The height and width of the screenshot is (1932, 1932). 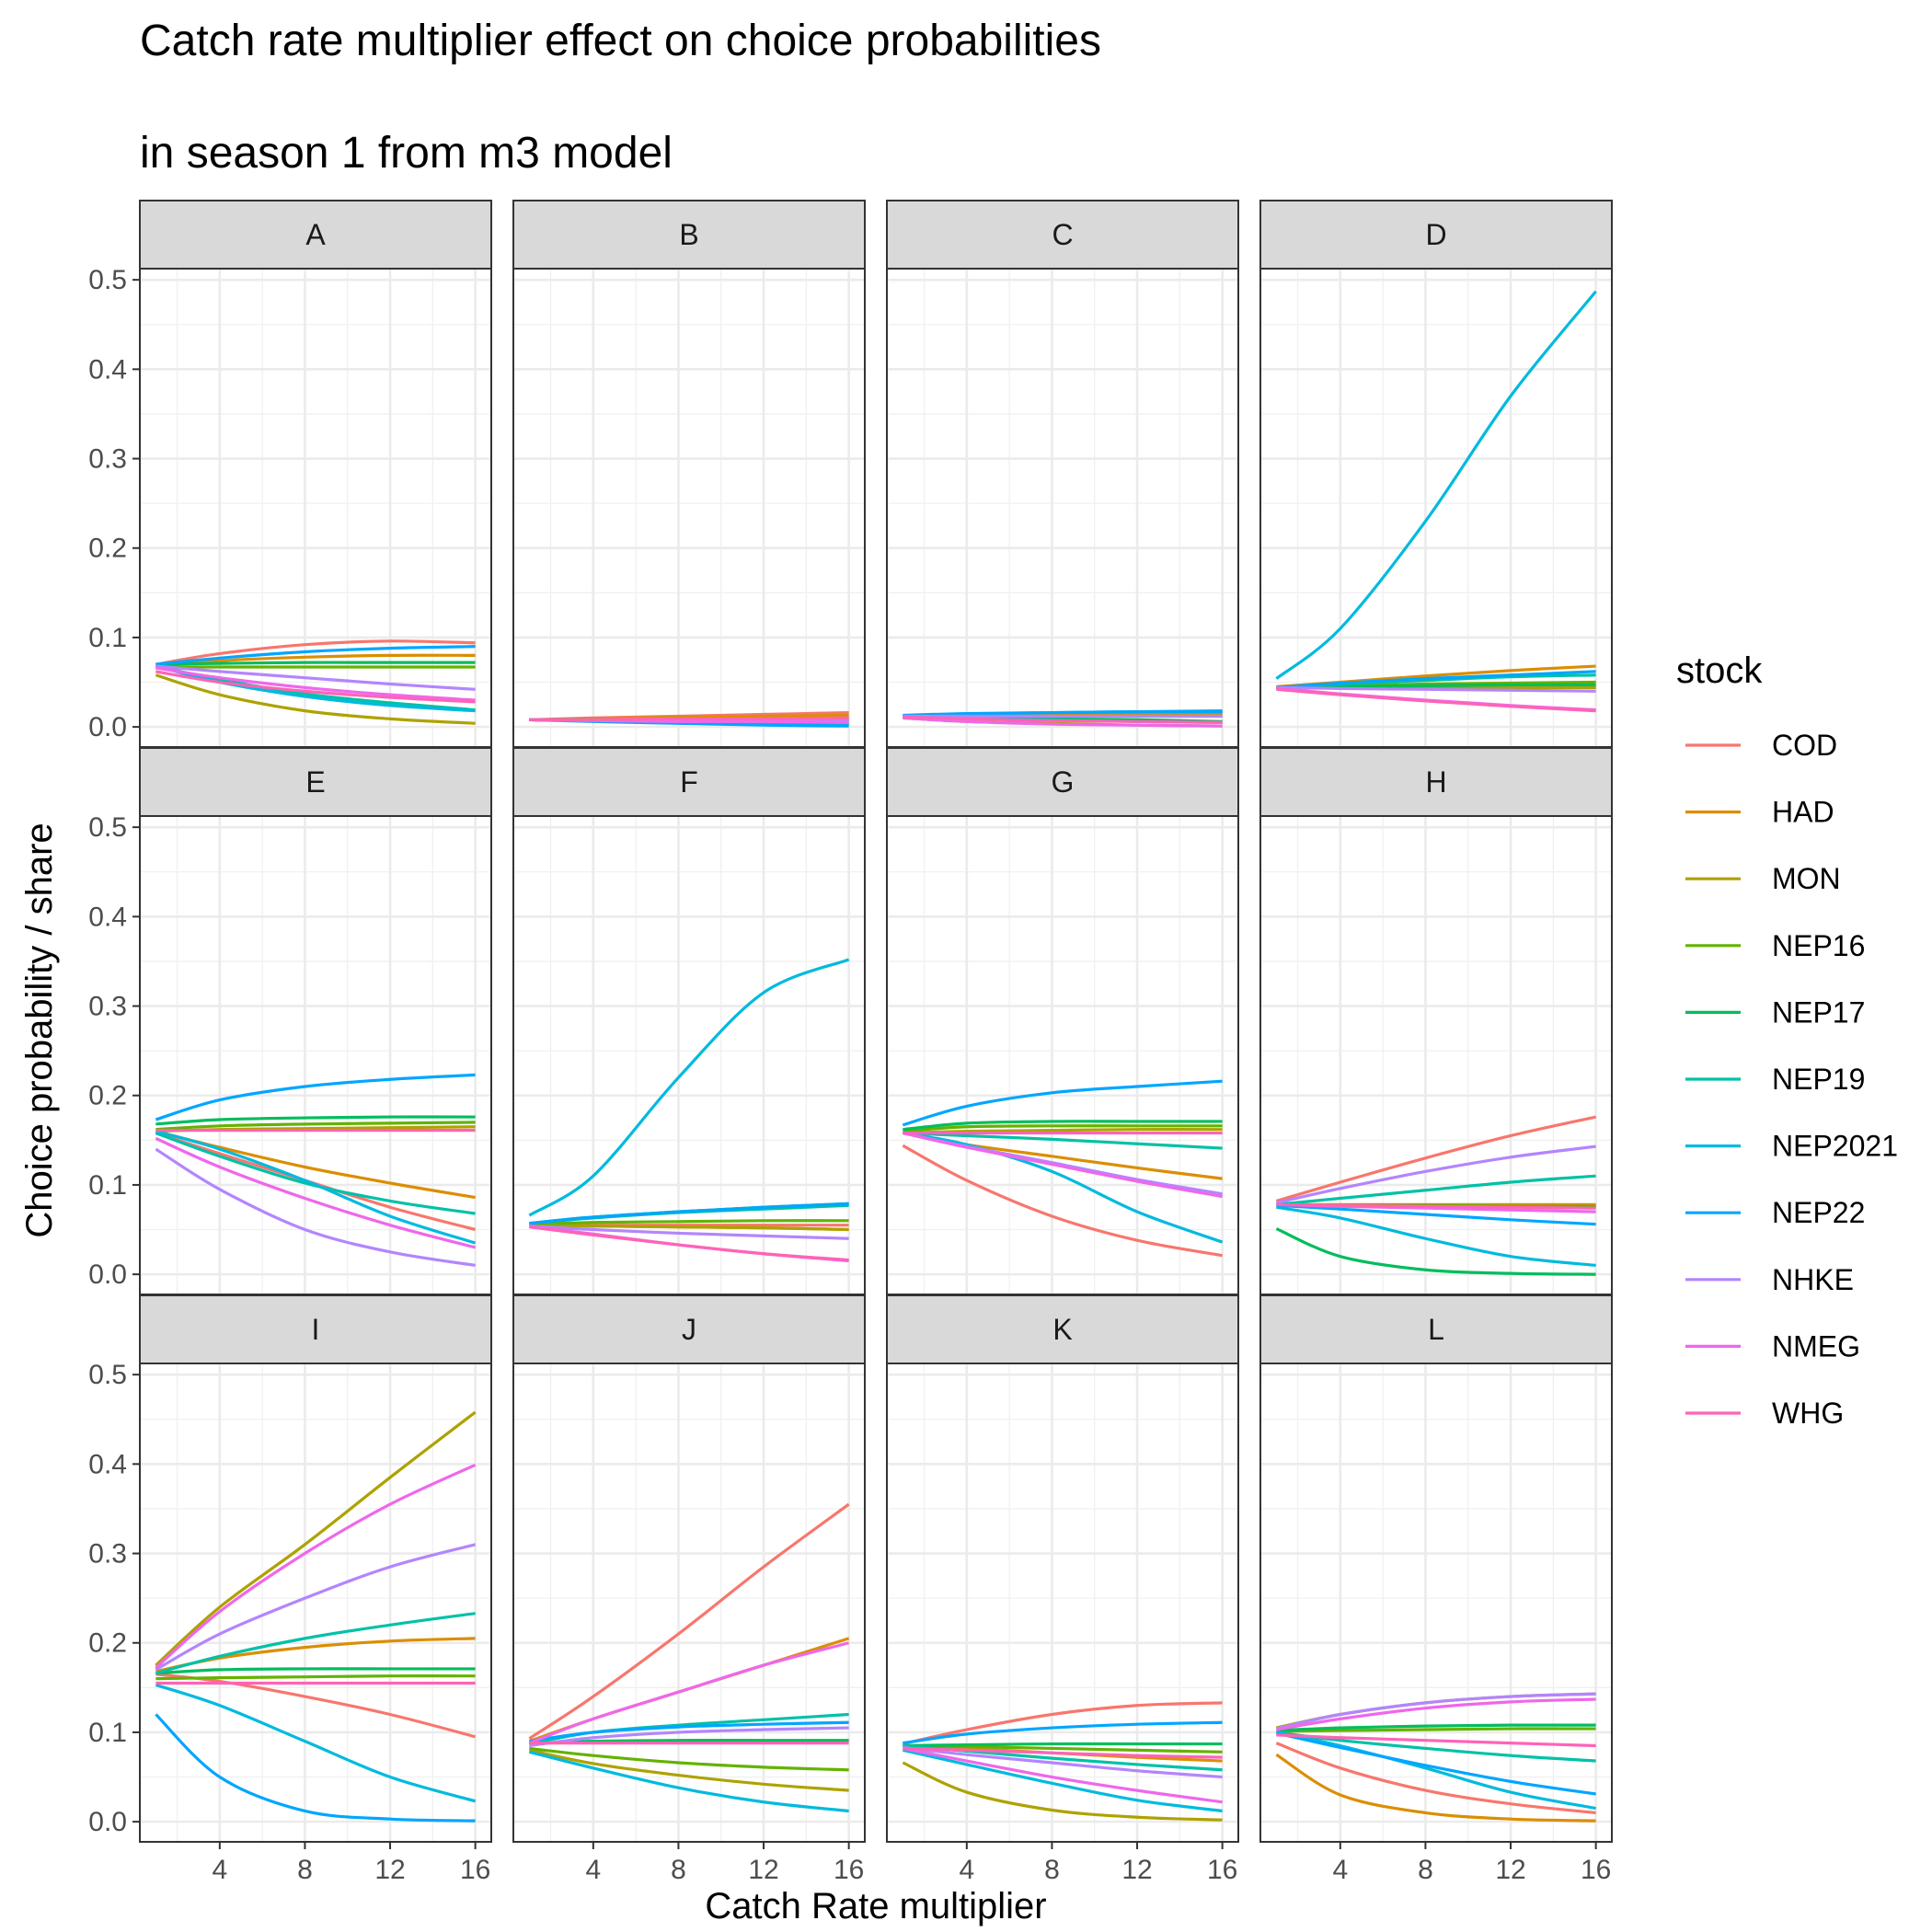 I want to click on legend-item-nep19: NEP19, so click(x=1775, y=1079).